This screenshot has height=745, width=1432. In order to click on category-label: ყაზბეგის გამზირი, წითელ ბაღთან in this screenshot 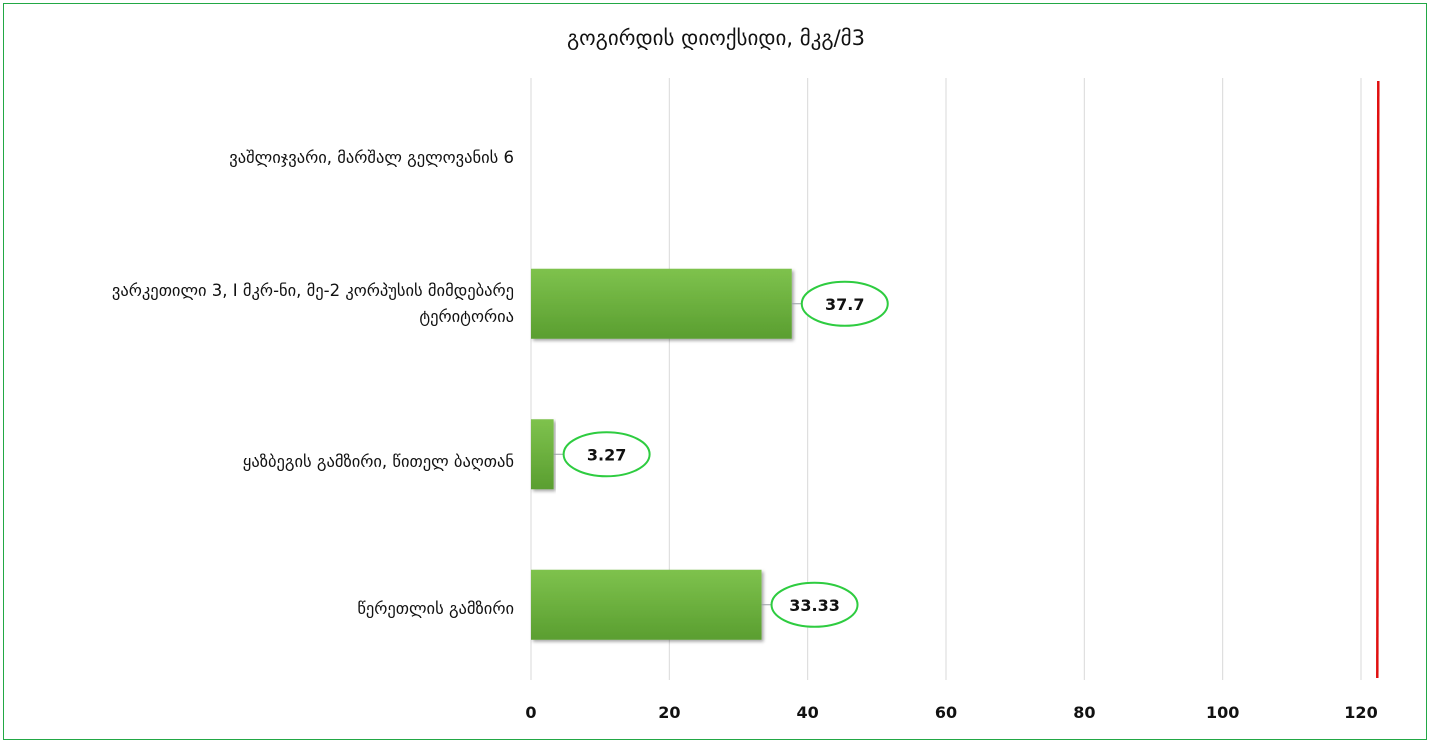, I will do `click(378, 461)`.